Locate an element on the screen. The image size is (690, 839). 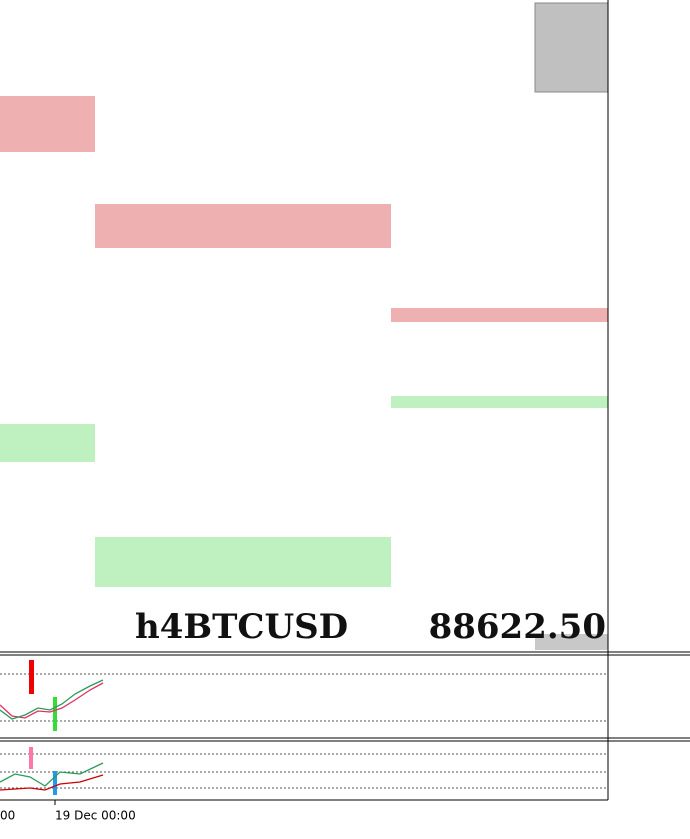
symbol: h4BTCUSD is located at coordinates (241, 627).